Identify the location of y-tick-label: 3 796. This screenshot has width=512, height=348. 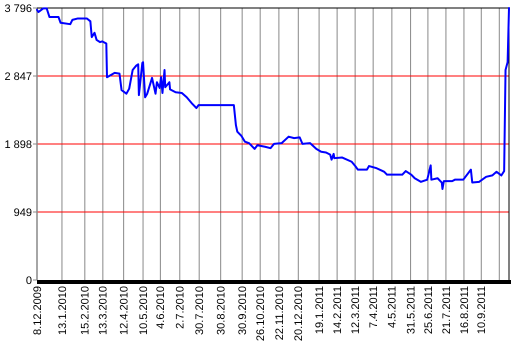
(18, 8).